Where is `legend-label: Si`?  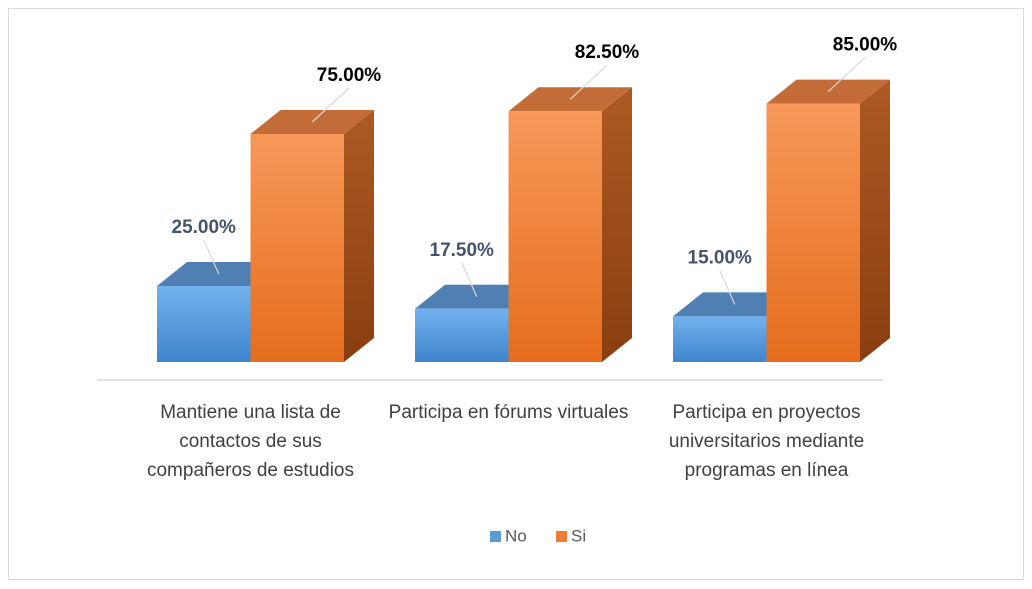
legend-label: Si is located at coordinates (578, 535).